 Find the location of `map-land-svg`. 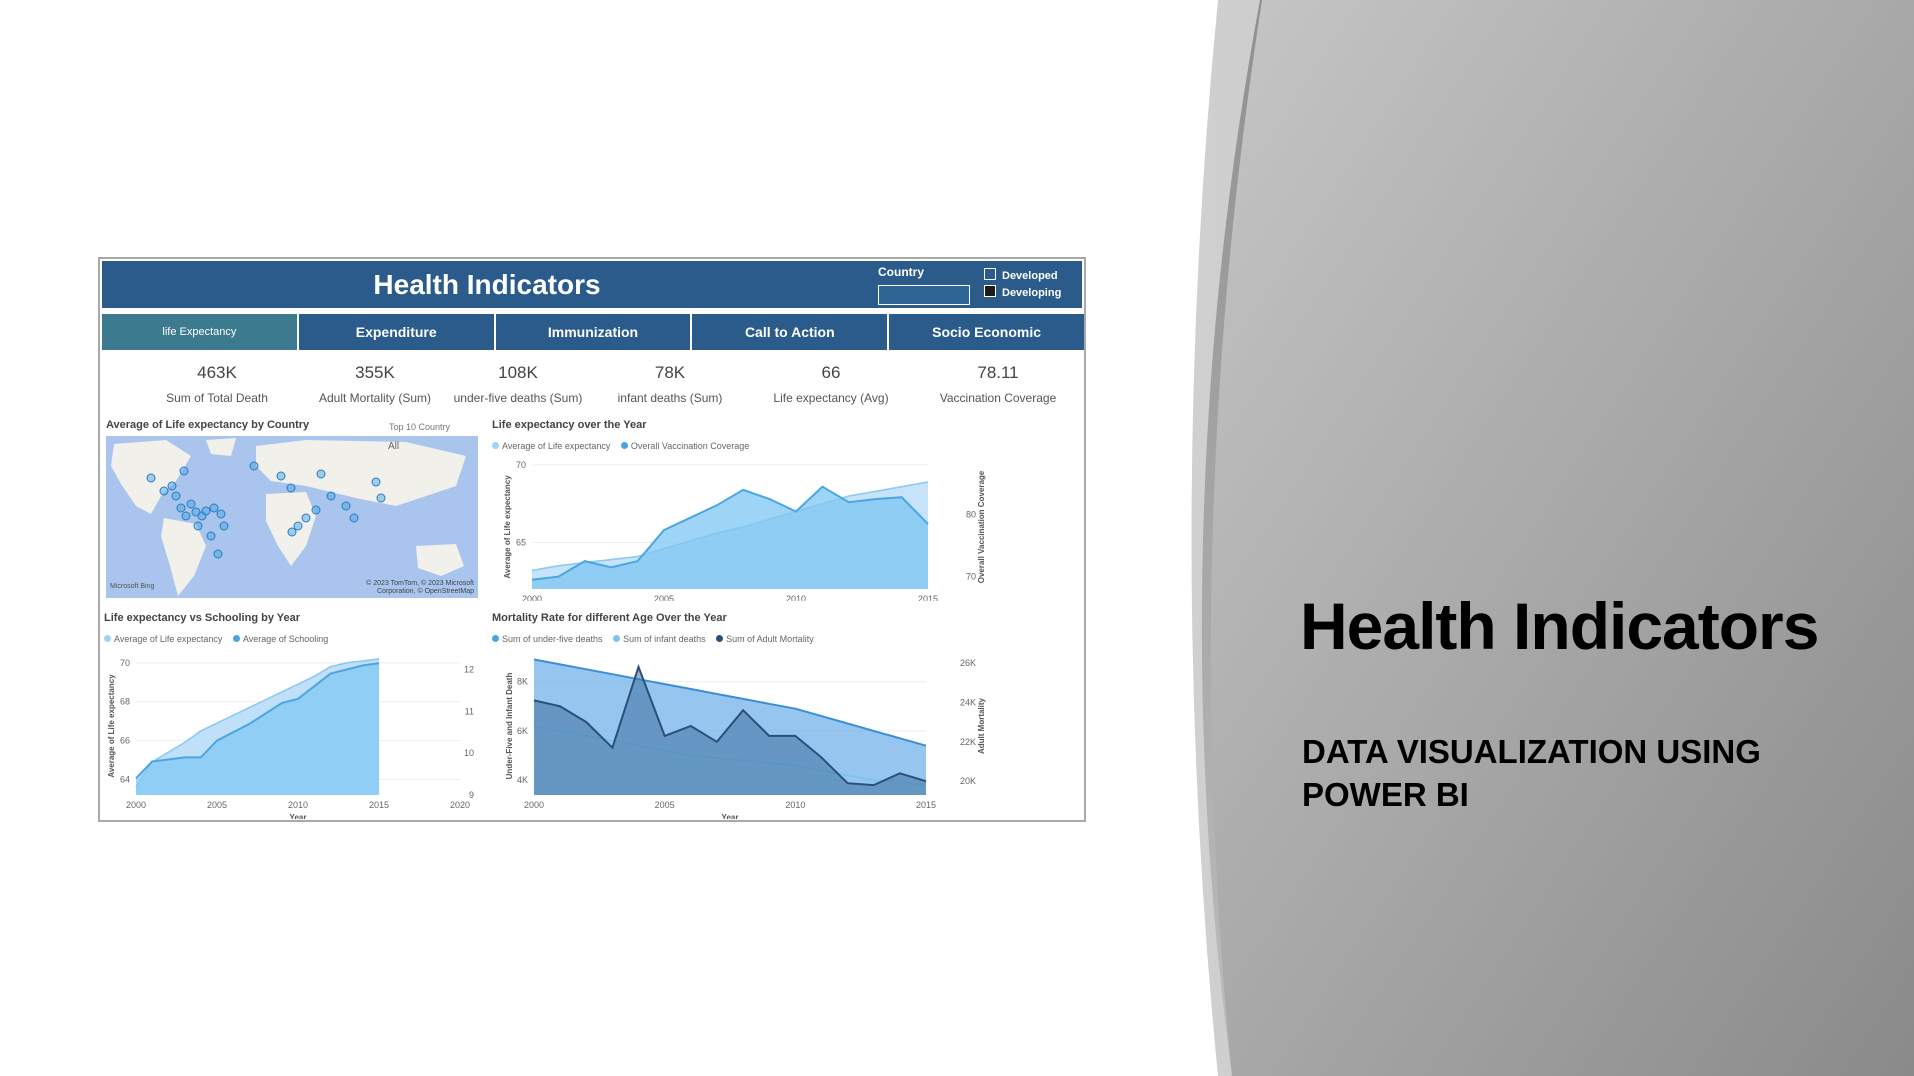

map-land-svg is located at coordinates (288, 517).